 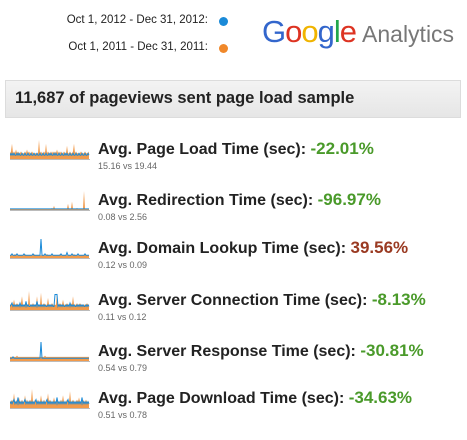 What do you see at coordinates (223, 21) in the screenshot?
I see `series-2012-color-dot` at bounding box center [223, 21].